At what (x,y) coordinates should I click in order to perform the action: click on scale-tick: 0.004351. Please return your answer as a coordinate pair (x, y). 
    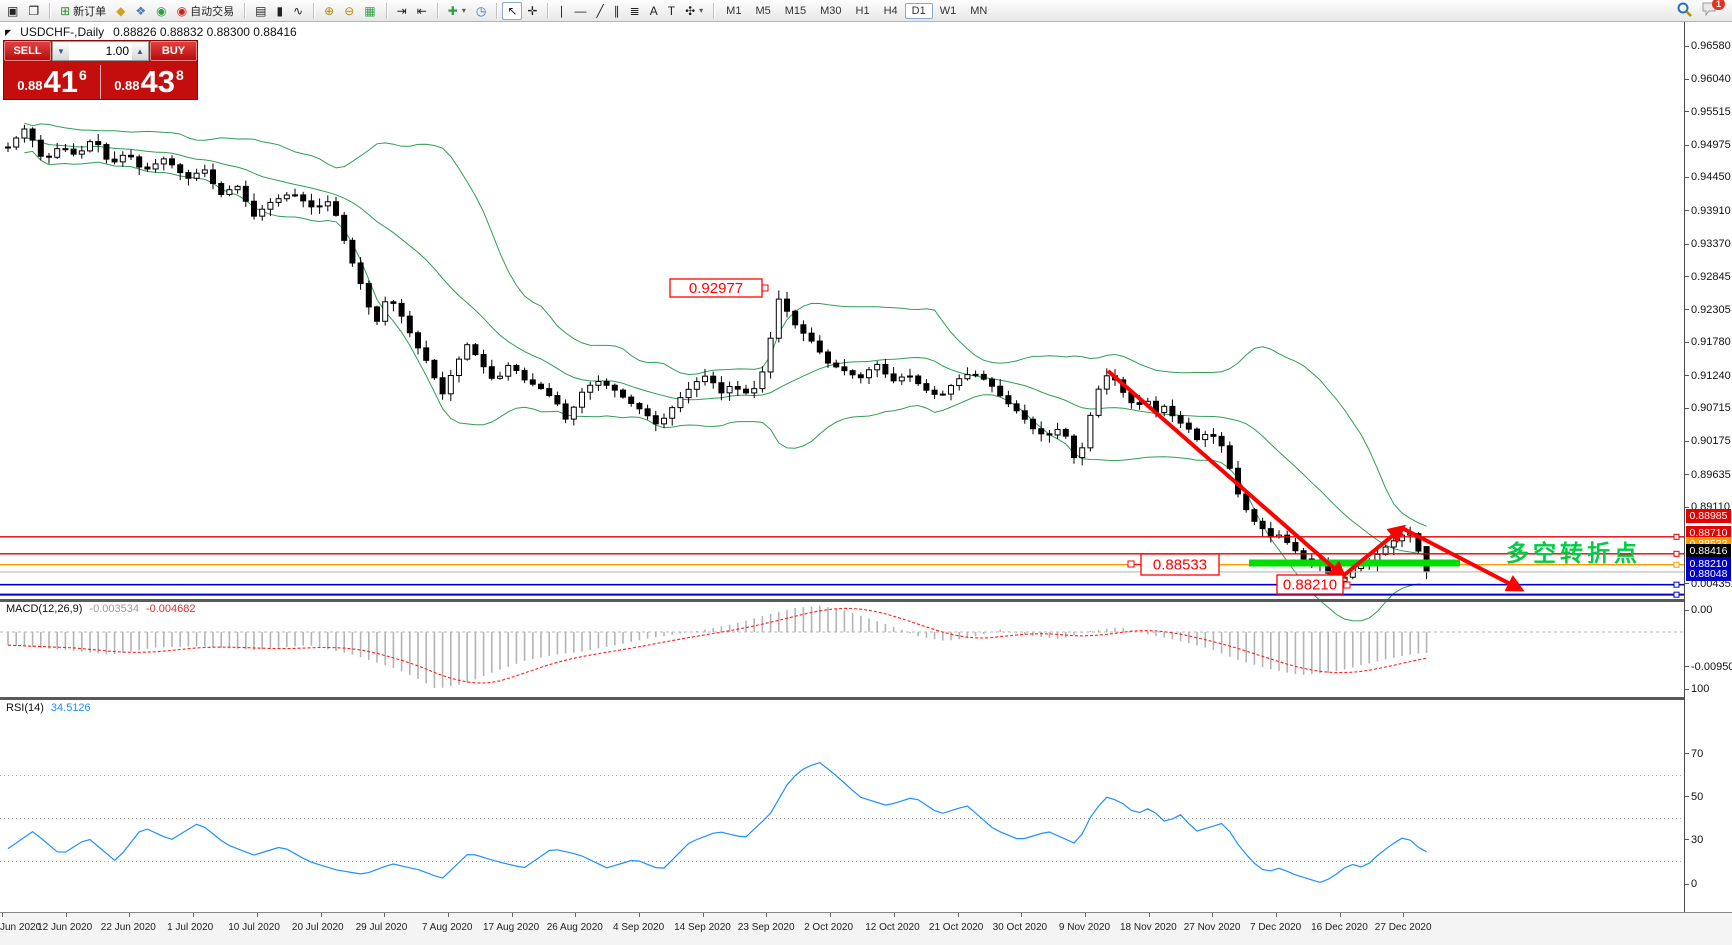
    Looking at the image, I should click on (1708, 584).